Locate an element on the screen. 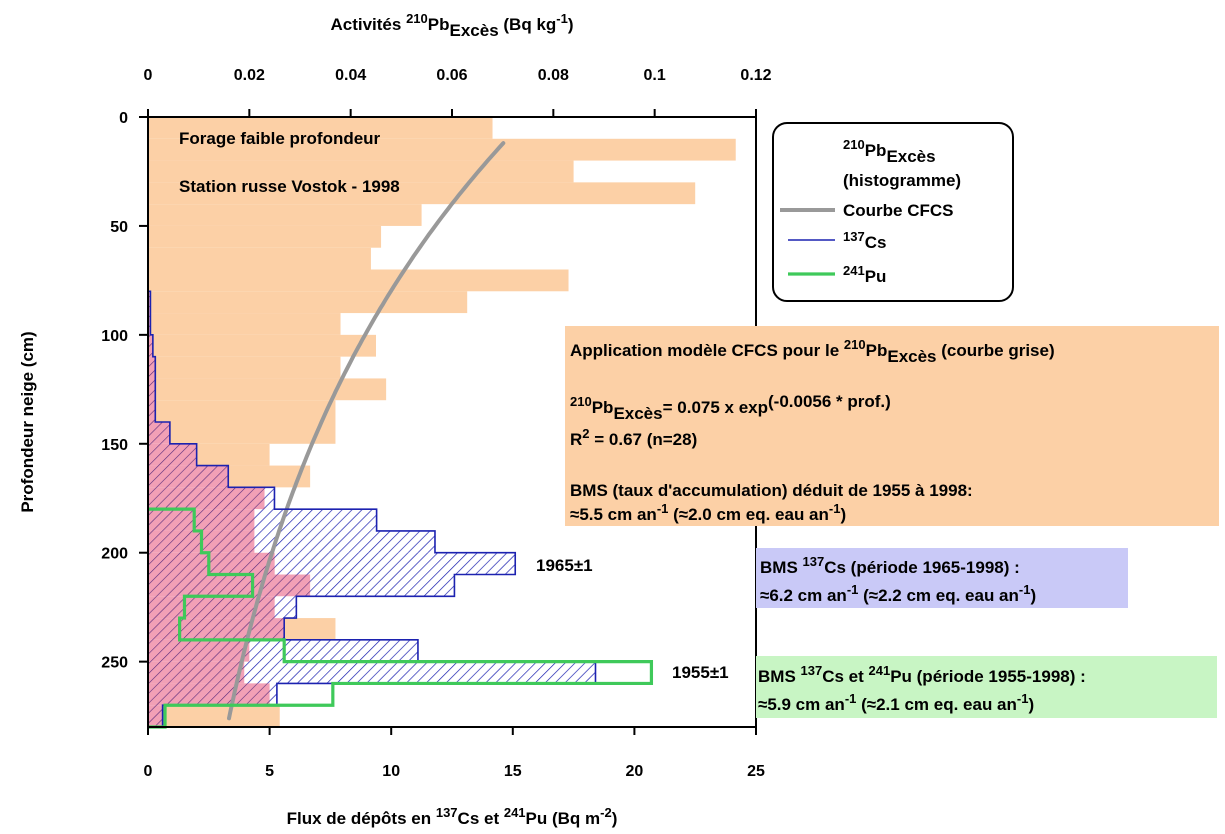 The height and width of the screenshot is (834, 1225). cfcs-box-line3: R2 = 0.67 (n=28) is located at coordinates (633, 437).